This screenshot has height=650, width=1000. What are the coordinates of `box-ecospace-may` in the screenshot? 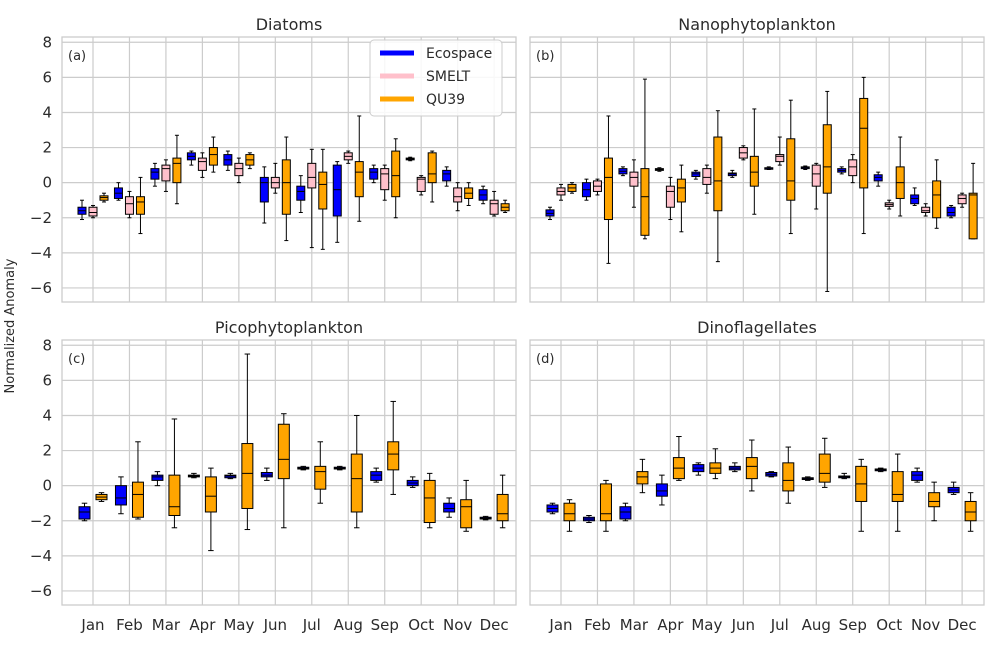 It's located at (230, 476).